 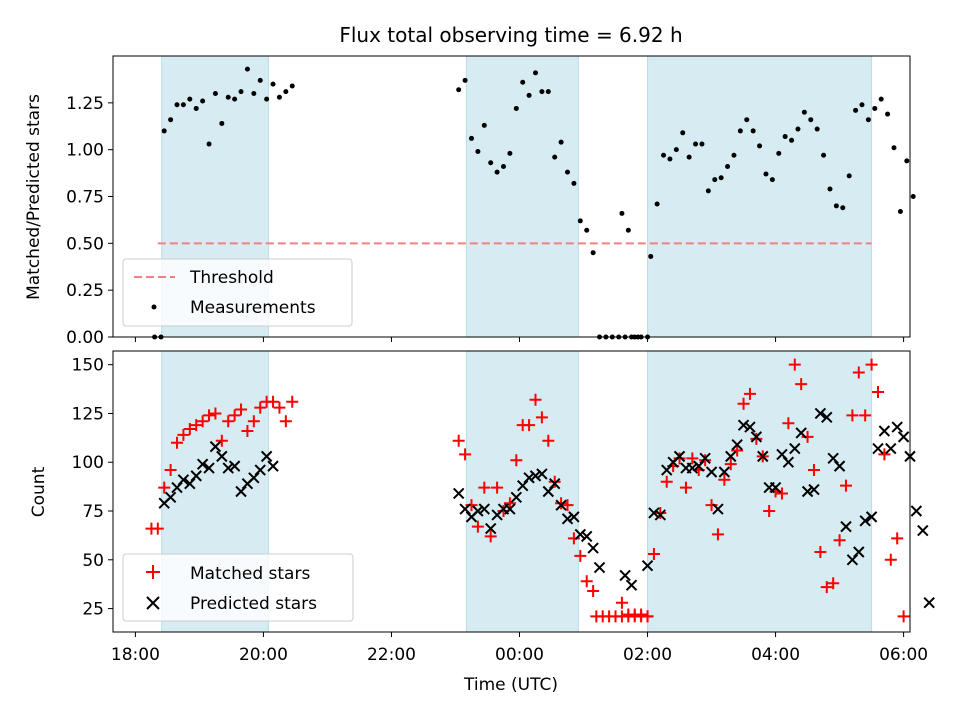 What do you see at coordinates (519, 655) in the screenshot?
I see `x-tick-label: 00:00` at bounding box center [519, 655].